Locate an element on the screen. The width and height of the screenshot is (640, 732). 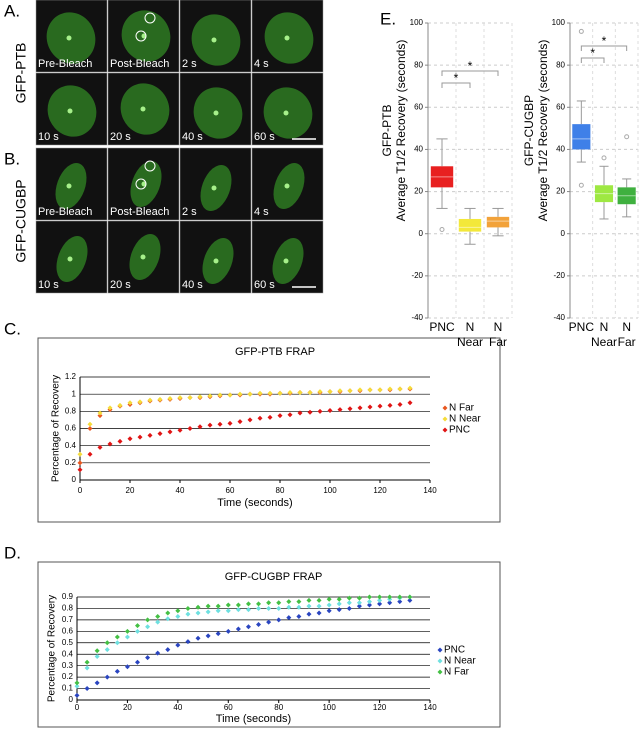
roi is located at coordinates (141, 36).